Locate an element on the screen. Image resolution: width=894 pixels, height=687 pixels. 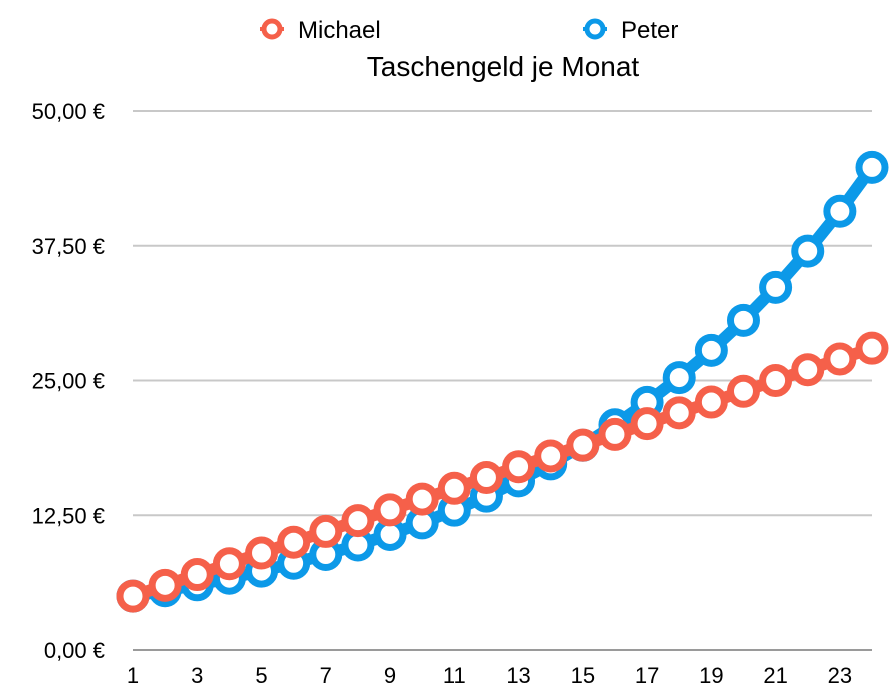
x-tick-label: 13 is located at coordinates (518, 675).